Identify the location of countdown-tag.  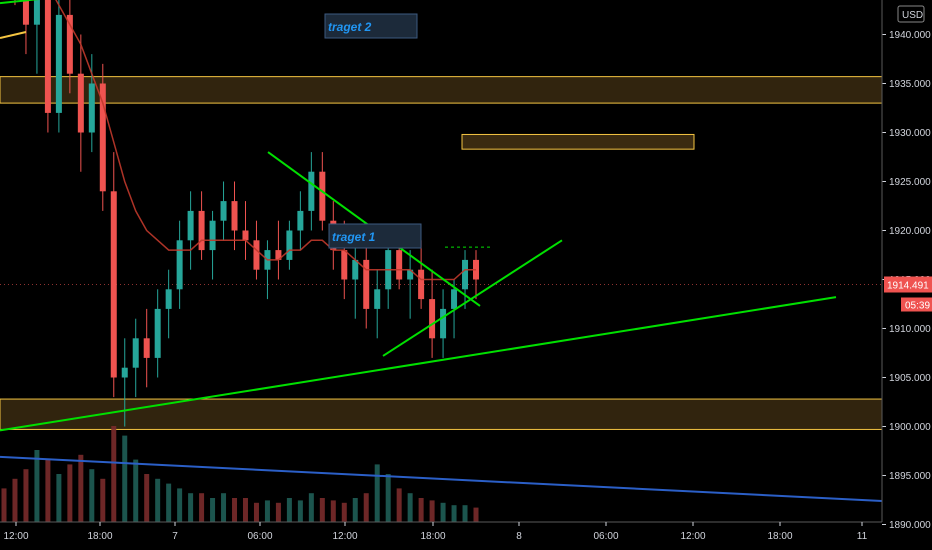
(916, 304).